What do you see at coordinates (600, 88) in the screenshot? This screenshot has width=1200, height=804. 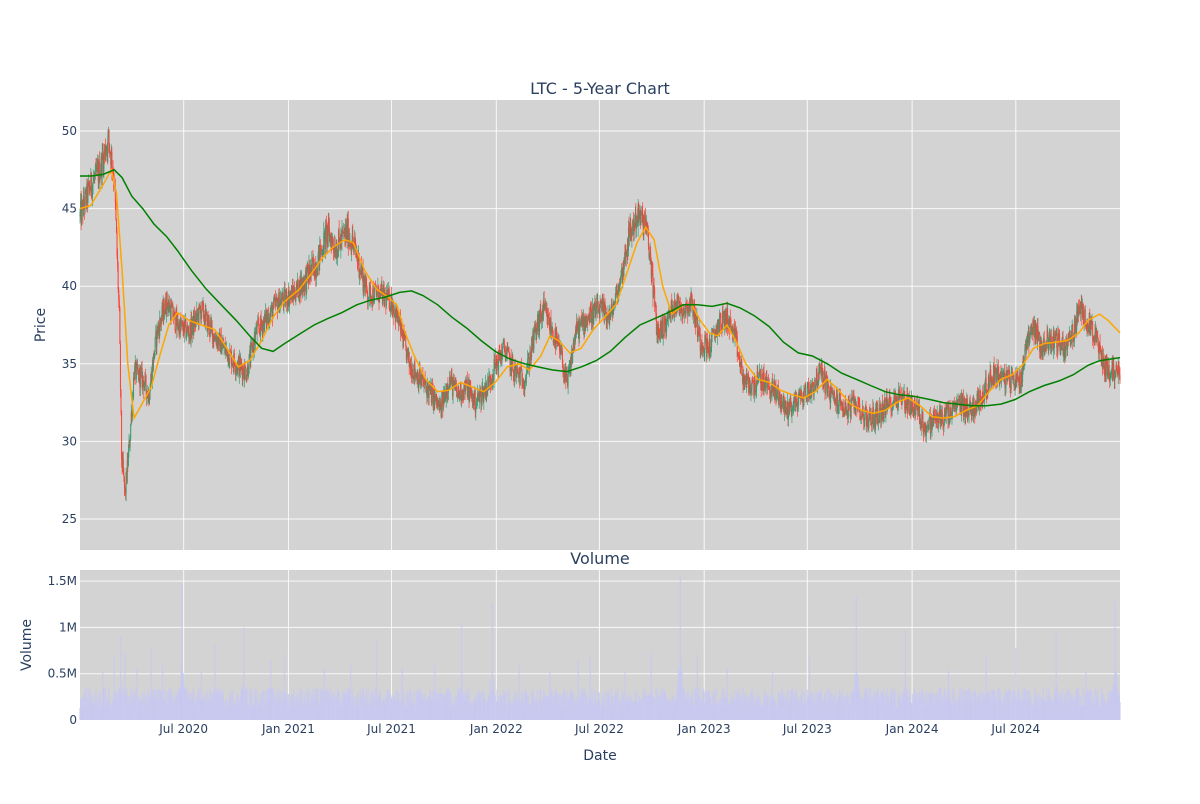 I see `price-chart-title: LTC - 5-Year Chart` at bounding box center [600, 88].